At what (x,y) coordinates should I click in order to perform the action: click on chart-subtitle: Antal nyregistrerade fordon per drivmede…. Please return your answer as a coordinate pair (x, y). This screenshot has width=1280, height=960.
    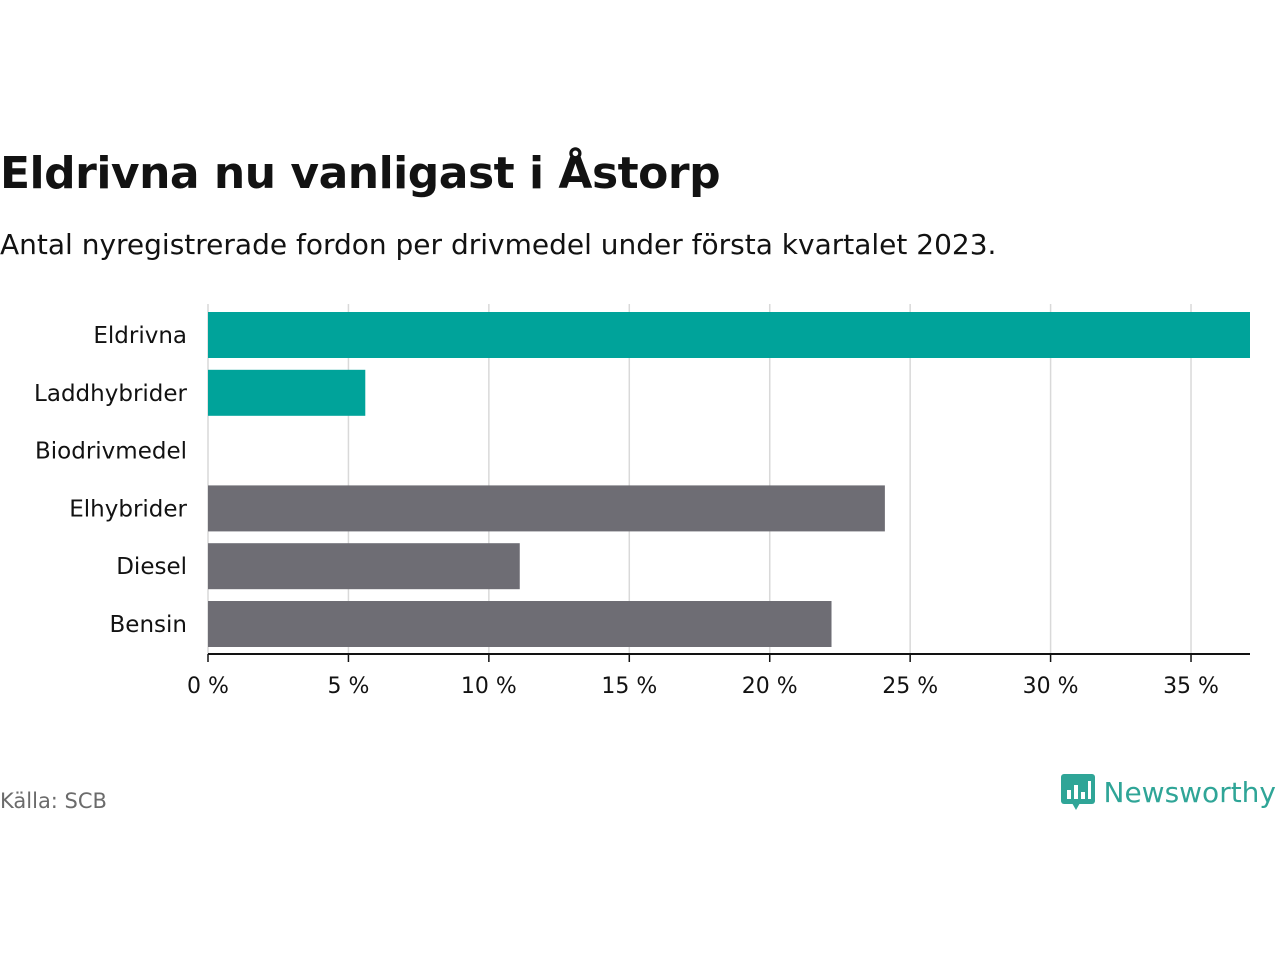
    Looking at the image, I should click on (498, 244).